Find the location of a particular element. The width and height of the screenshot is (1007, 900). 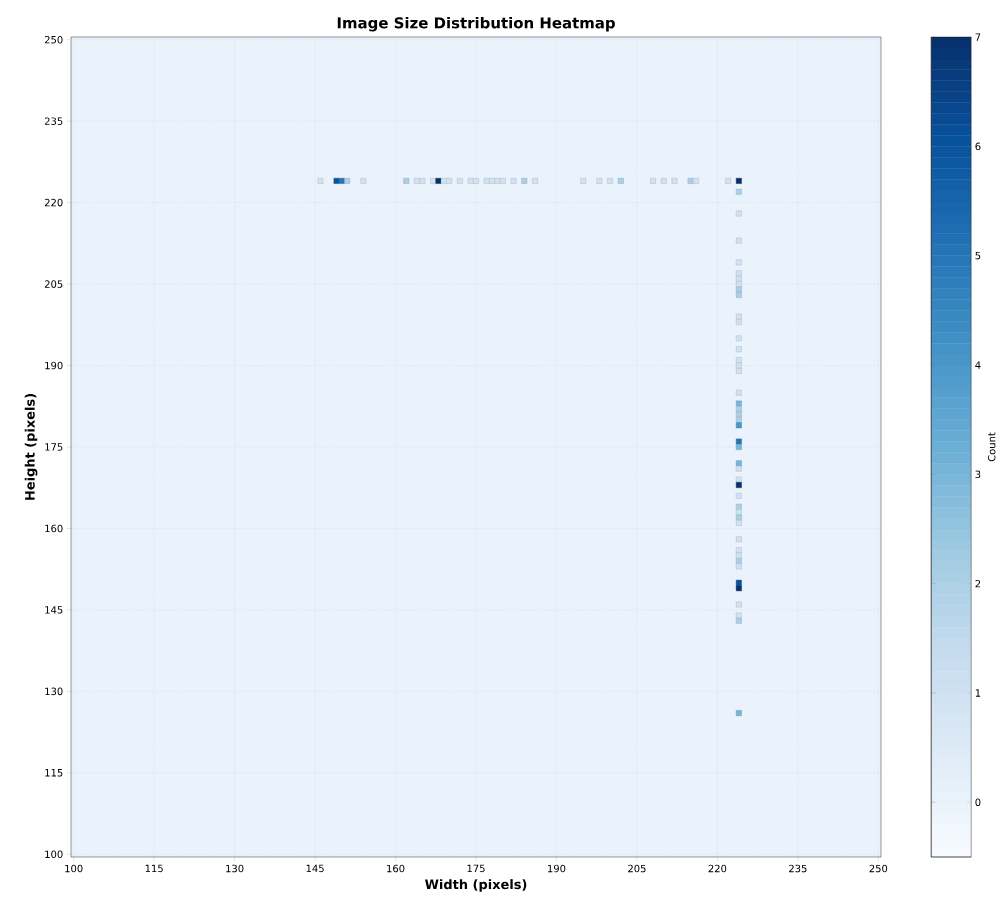

y-tick-label: 100 is located at coordinates (54, 854).